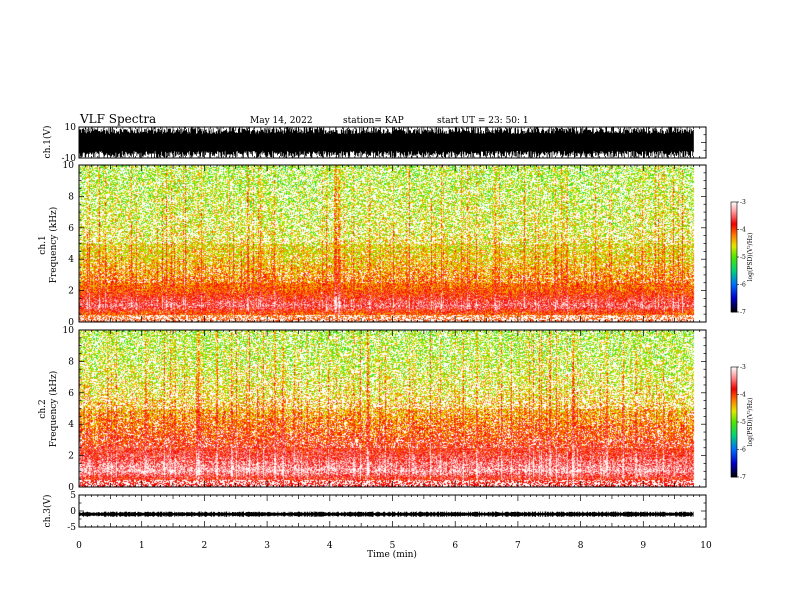 The width and height of the screenshot is (792, 612). Describe the element at coordinates (43, 244) in the screenshot. I see `ch1-channel-label: ch.1` at that location.